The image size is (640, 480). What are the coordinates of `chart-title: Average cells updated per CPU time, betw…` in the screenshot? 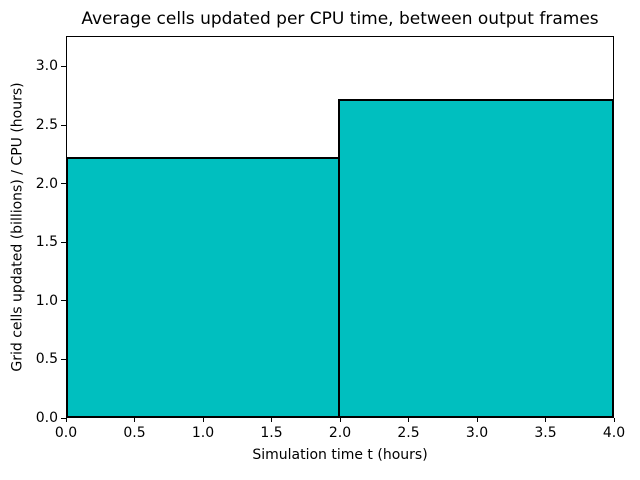 It's located at (340, 19).